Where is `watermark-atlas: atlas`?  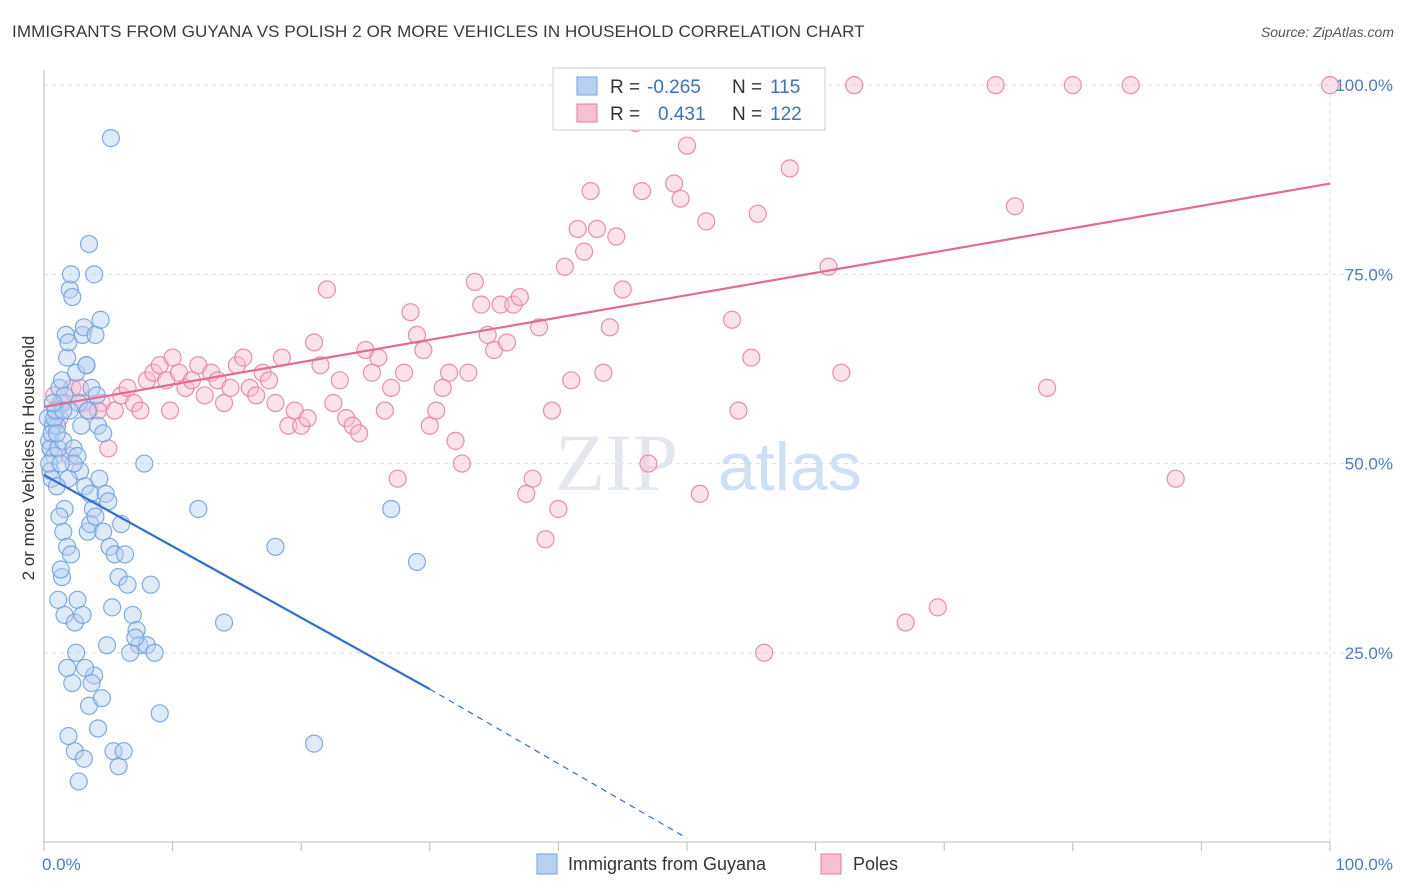
watermark-atlas: atlas is located at coordinates (790, 467).